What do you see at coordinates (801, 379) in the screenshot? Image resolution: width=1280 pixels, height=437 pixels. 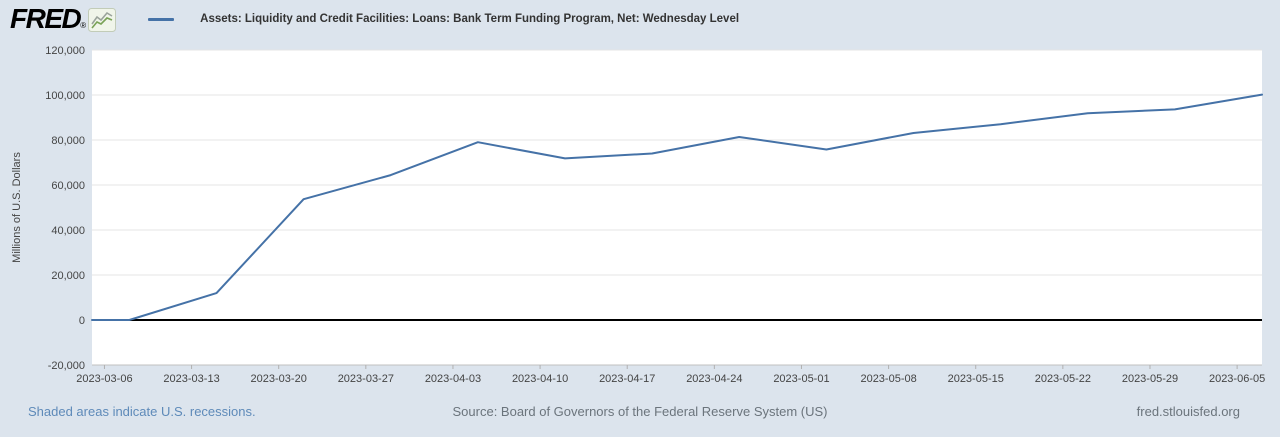 I see `x-tick-label: 2023-05-01` at bounding box center [801, 379].